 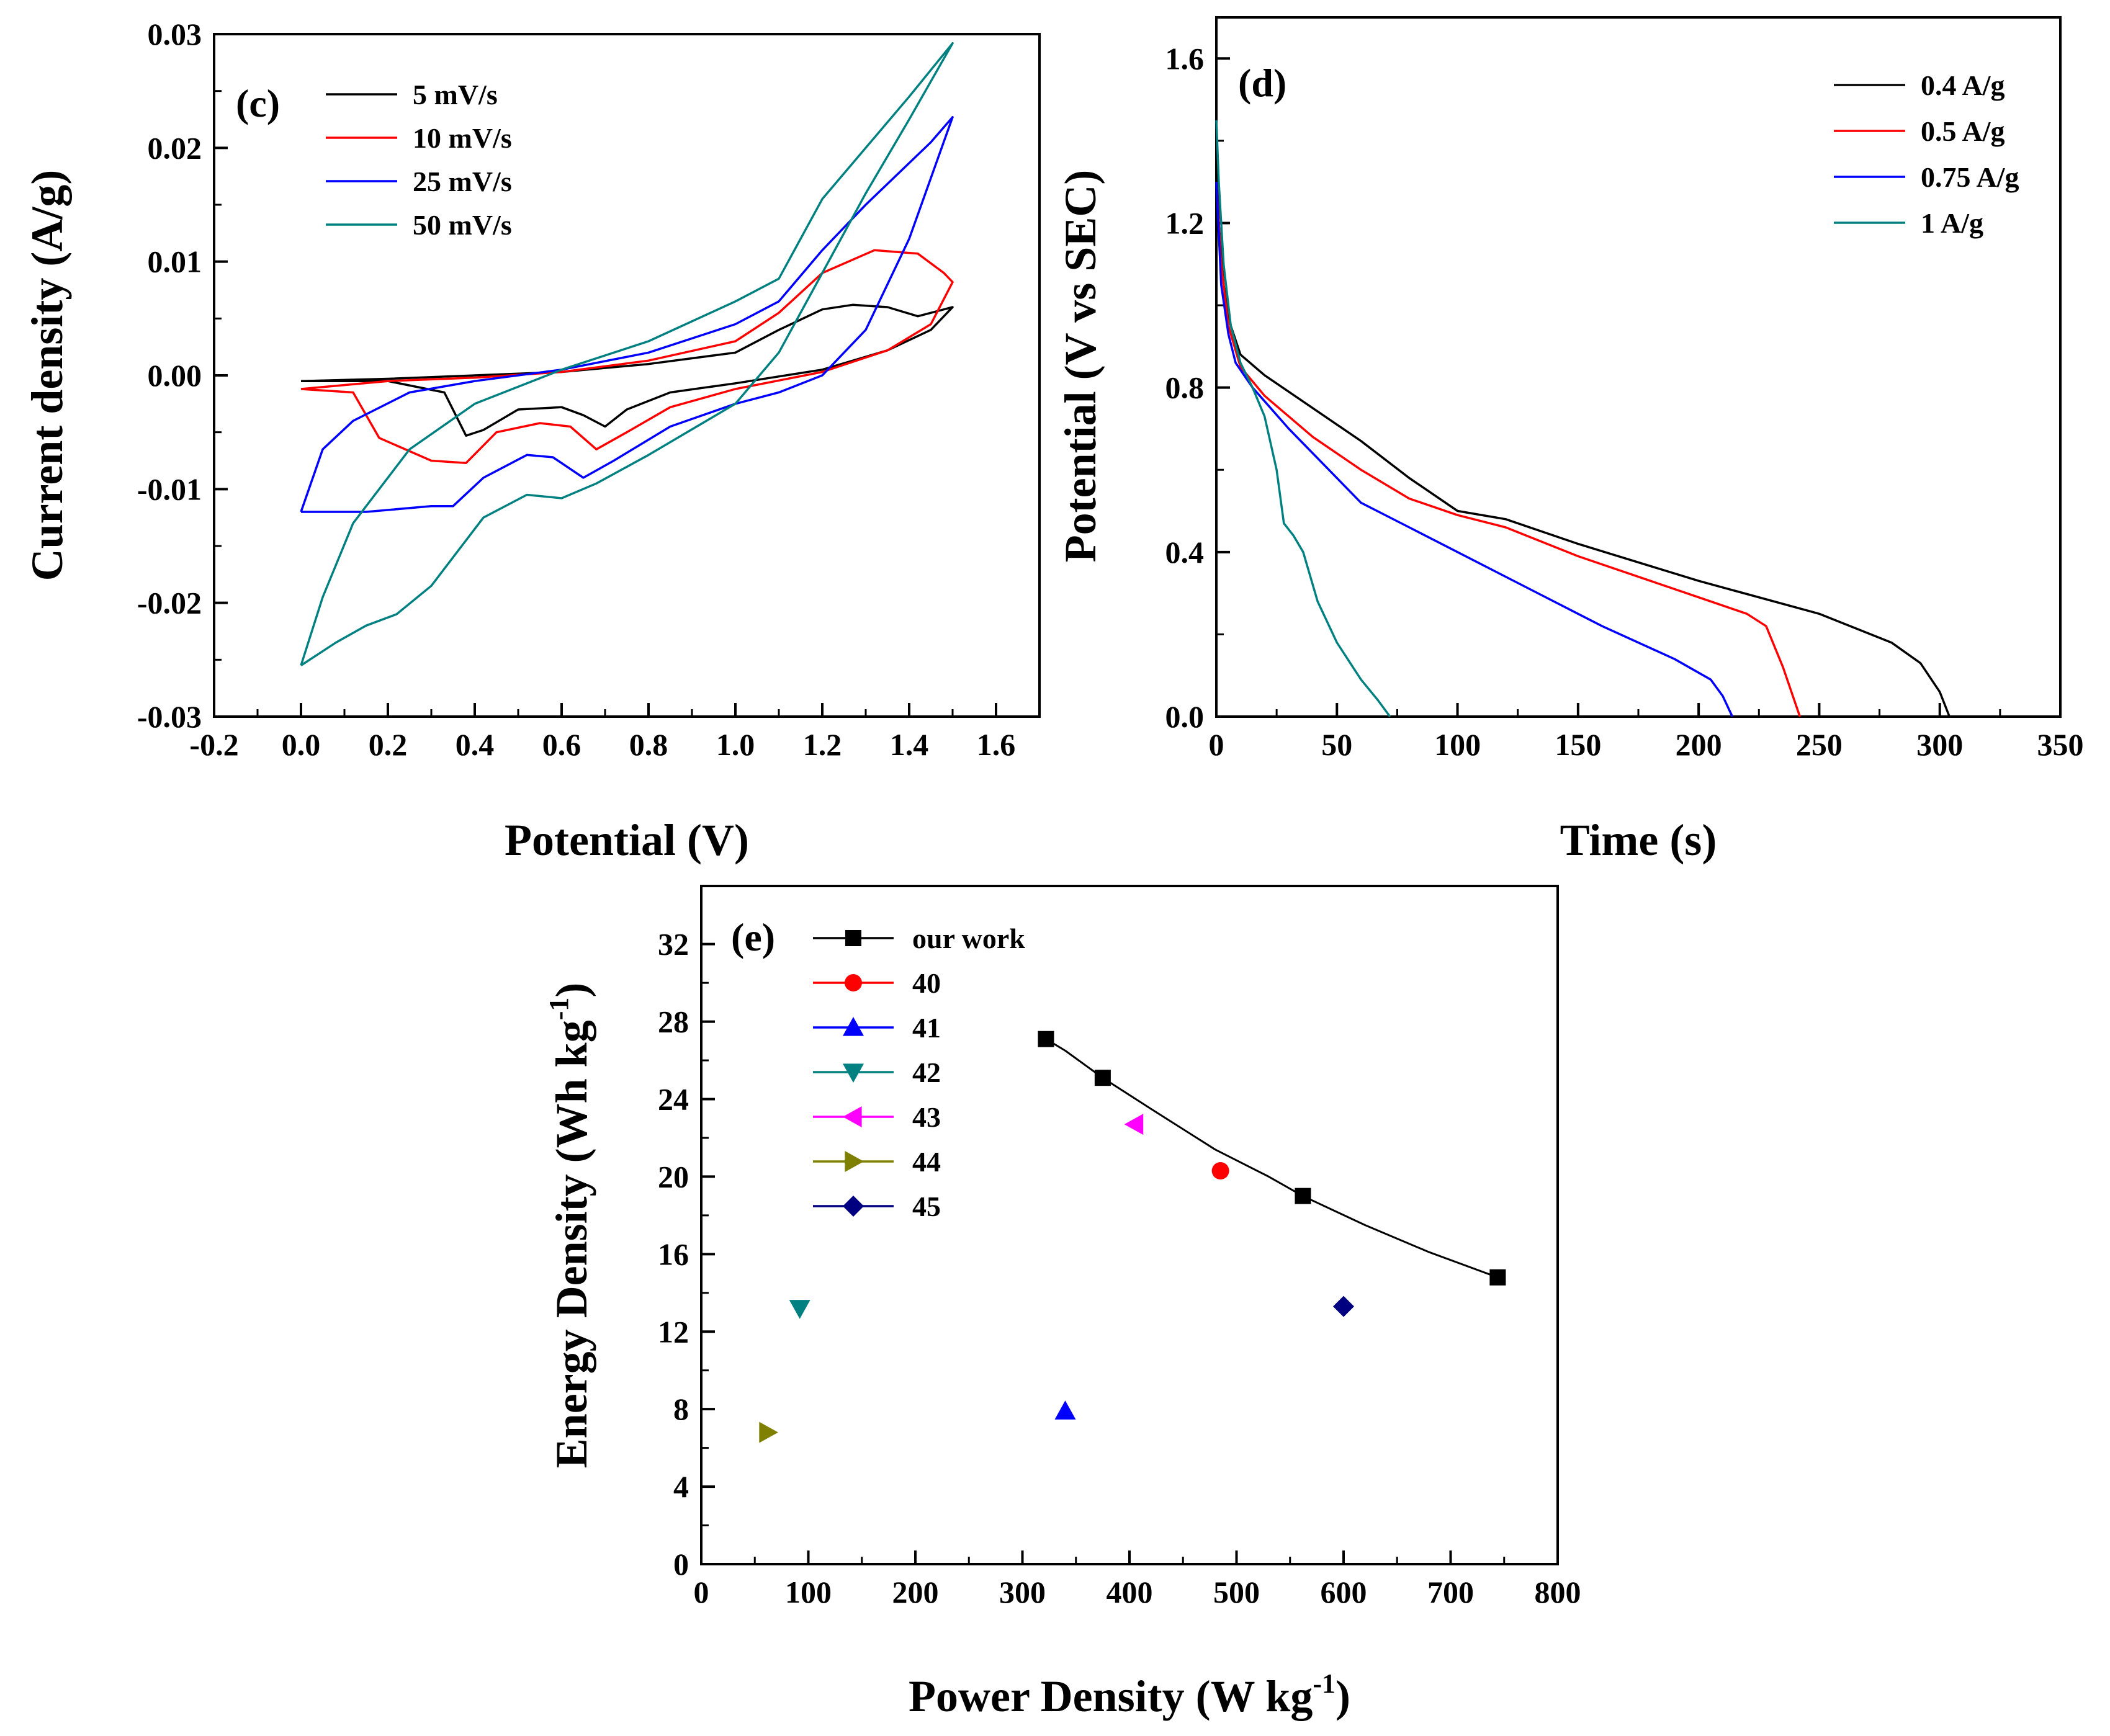 I want to click on panel-c-x-tick-label: 1.0, so click(x=735, y=744).